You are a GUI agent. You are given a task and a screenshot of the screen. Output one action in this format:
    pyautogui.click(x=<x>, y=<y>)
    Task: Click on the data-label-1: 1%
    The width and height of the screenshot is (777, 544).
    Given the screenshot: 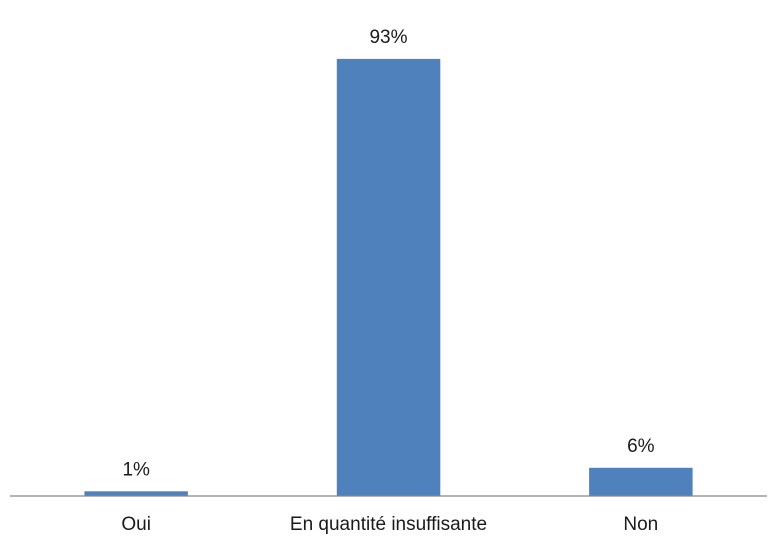 What is the action you would take?
    pyautogui.click(x=136, y=469)
    